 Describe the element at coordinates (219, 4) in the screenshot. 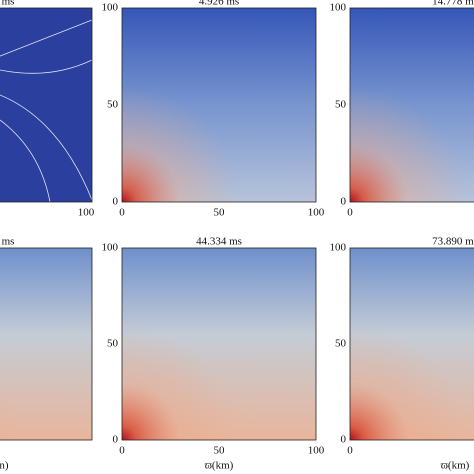

I see `panel-title: 4.926 ms` at that location.